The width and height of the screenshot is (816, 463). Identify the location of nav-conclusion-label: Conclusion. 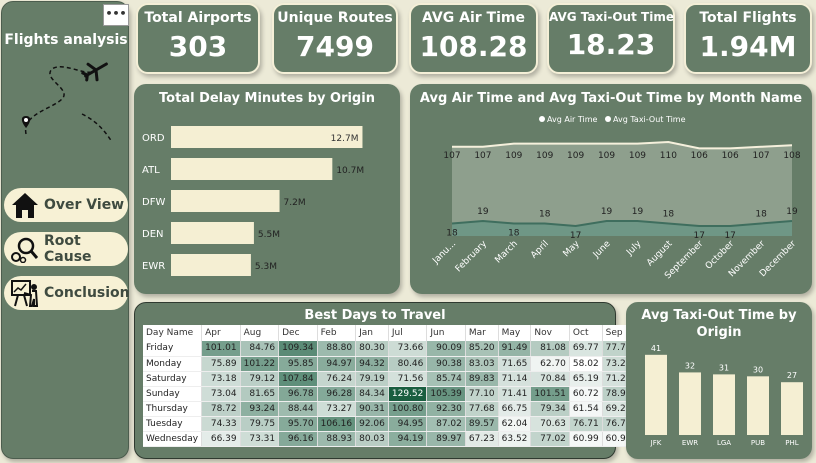
(87, 293).